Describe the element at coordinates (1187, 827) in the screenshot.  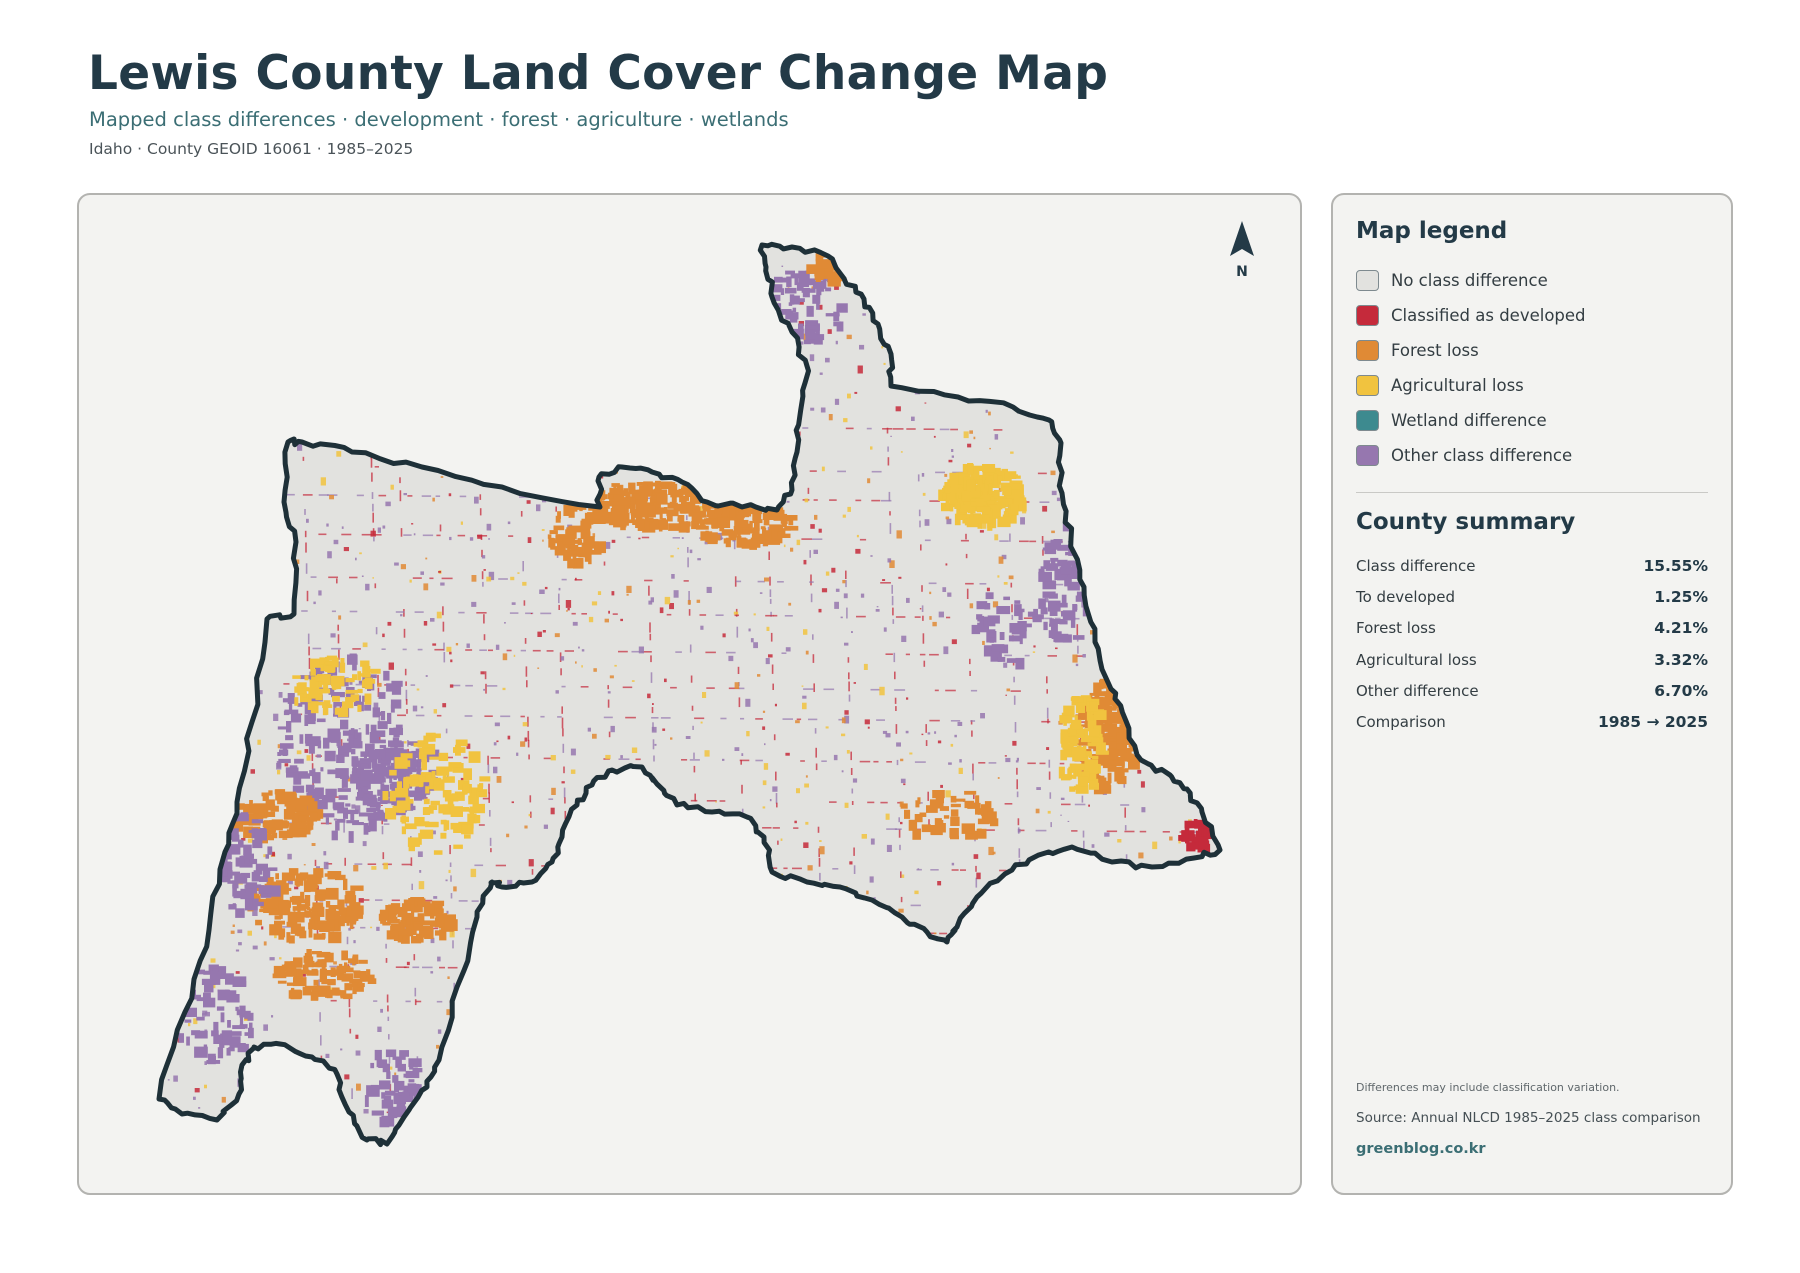
I see `developed-patch` at that location.